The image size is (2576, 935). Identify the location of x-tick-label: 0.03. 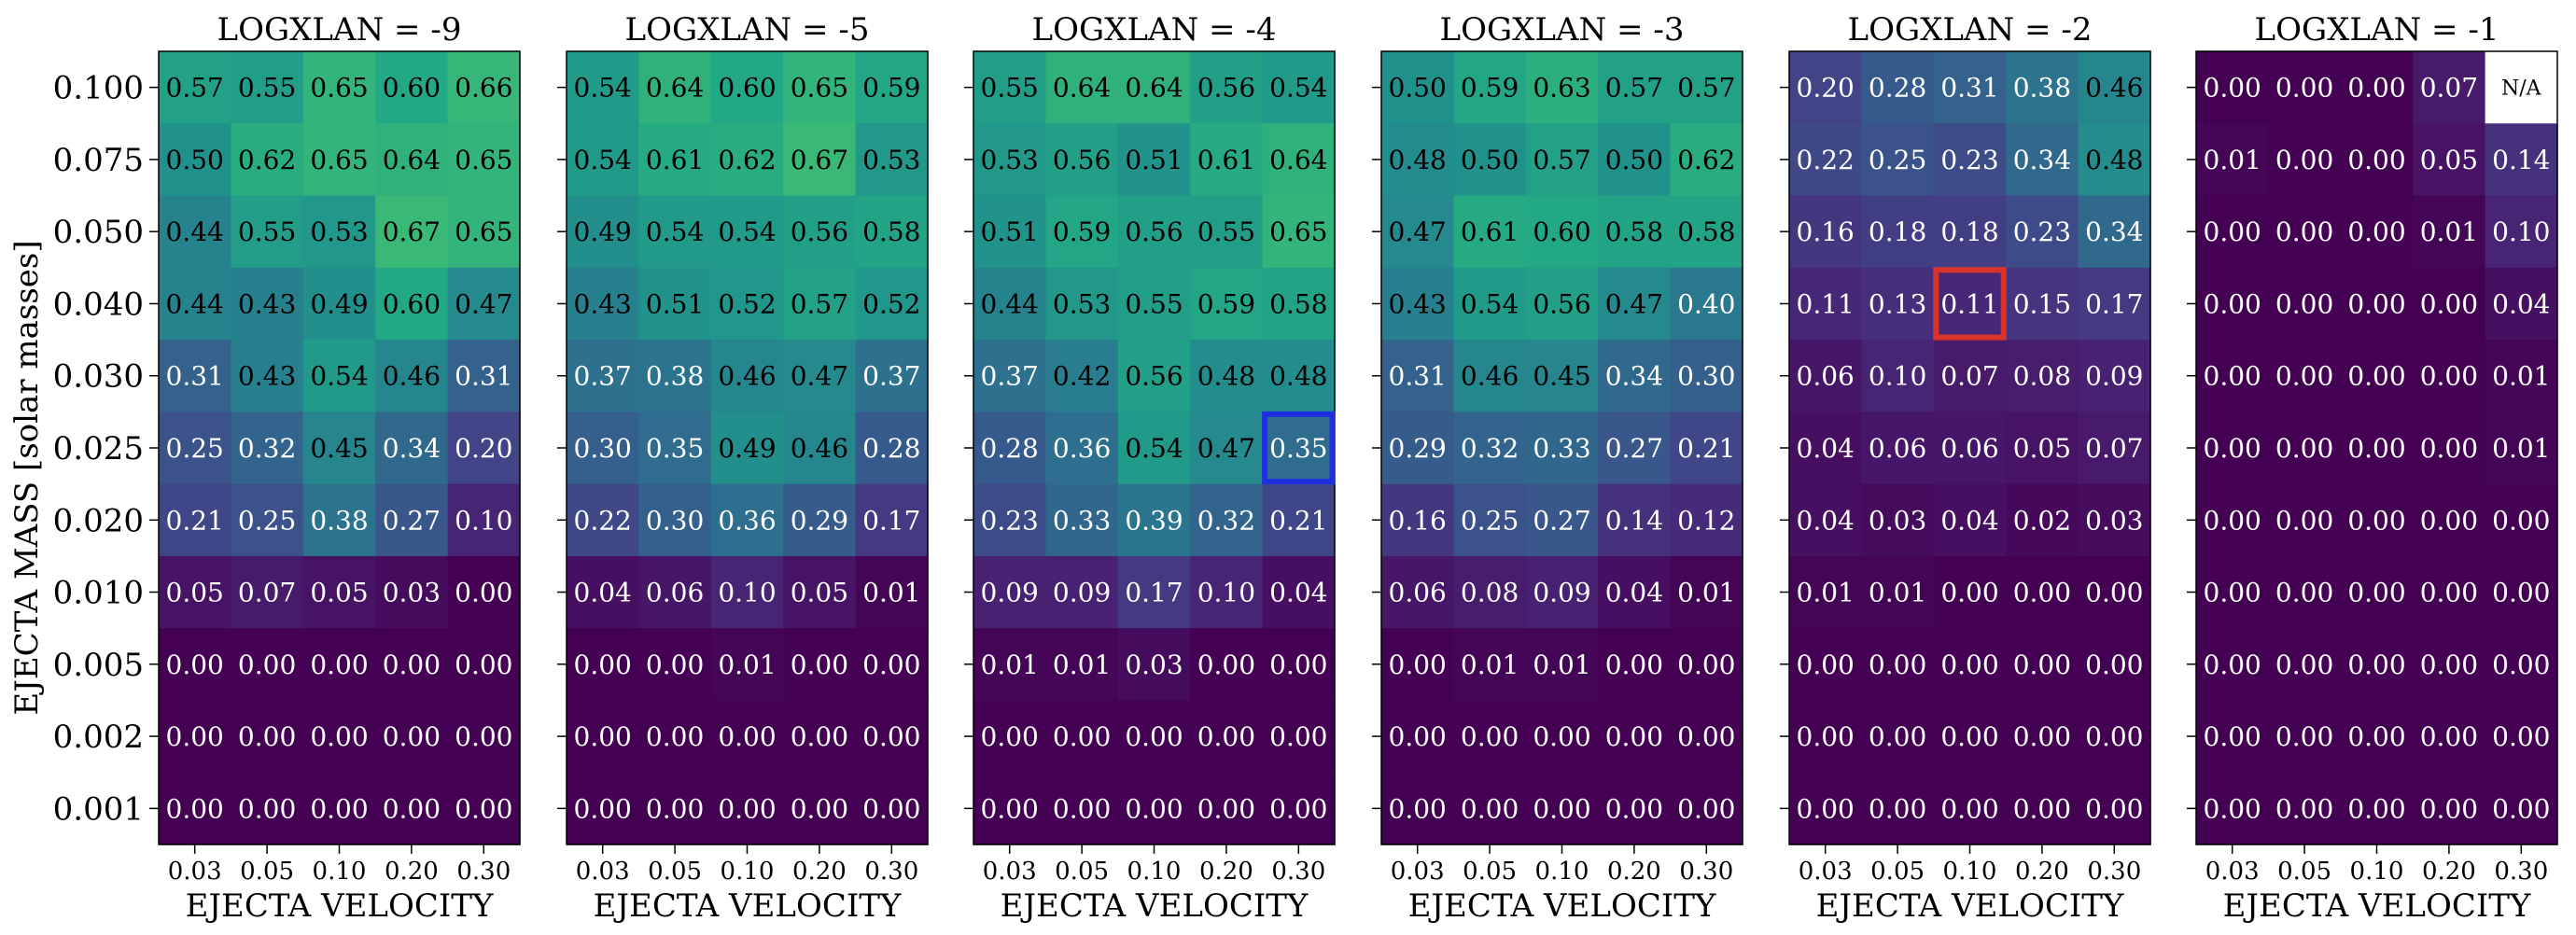
(1826, 872).